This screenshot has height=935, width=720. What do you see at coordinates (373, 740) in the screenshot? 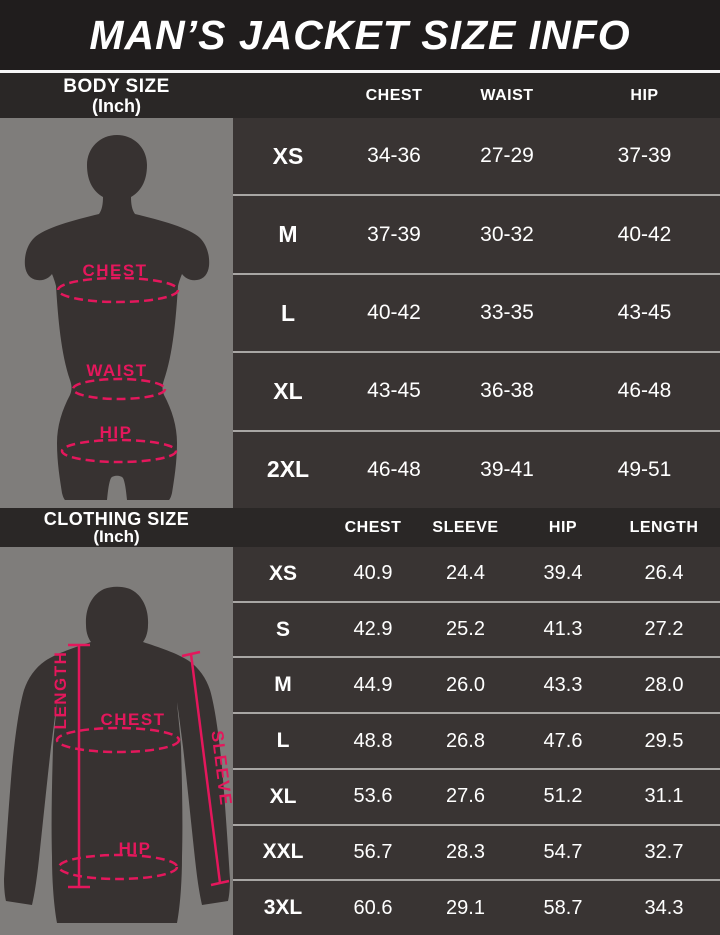
I see `value-cell: 48.8` at bounding box center [373, 740].